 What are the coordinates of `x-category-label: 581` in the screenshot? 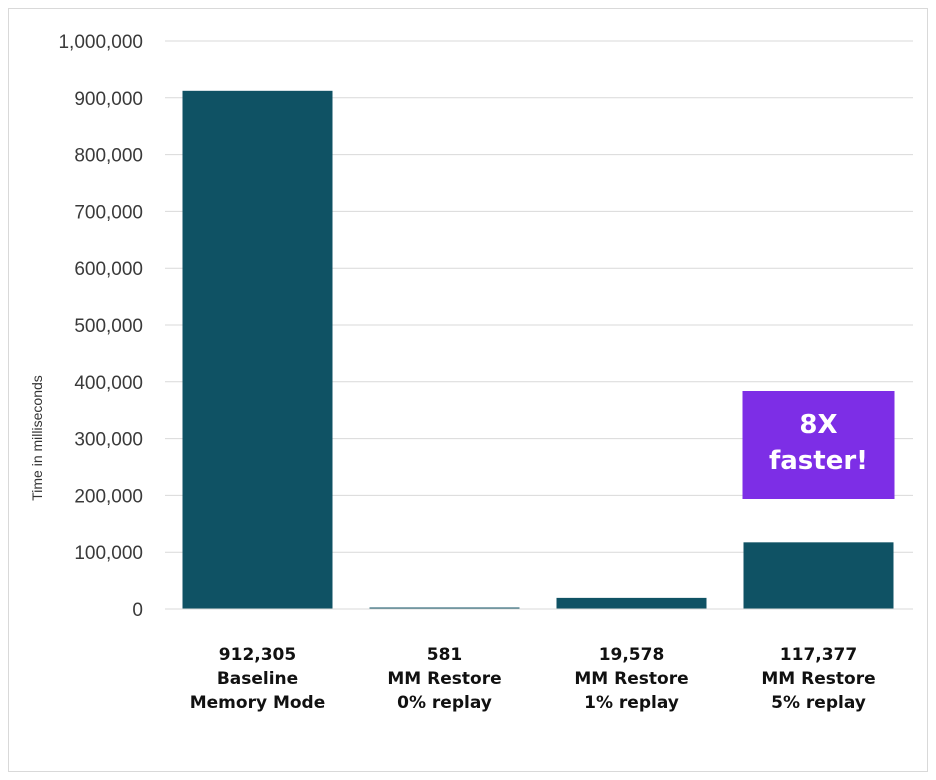 It's located at (445, 655).